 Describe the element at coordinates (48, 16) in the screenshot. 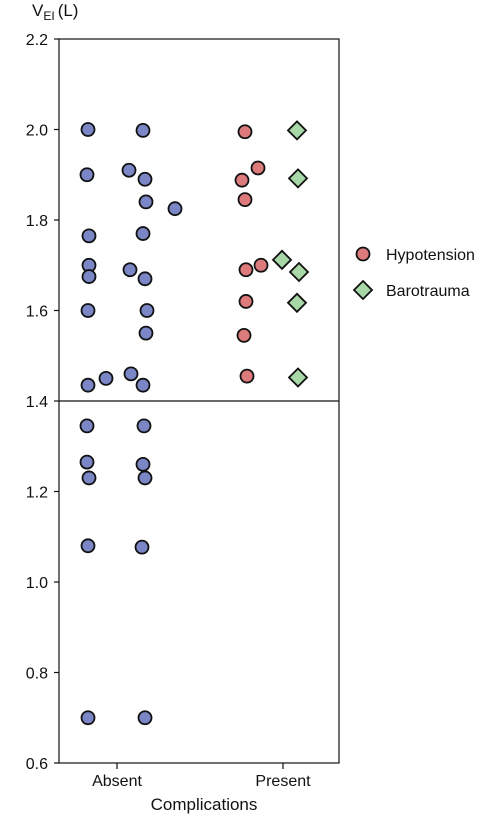

I see `y-axis-title-subscript: EI` at that location.